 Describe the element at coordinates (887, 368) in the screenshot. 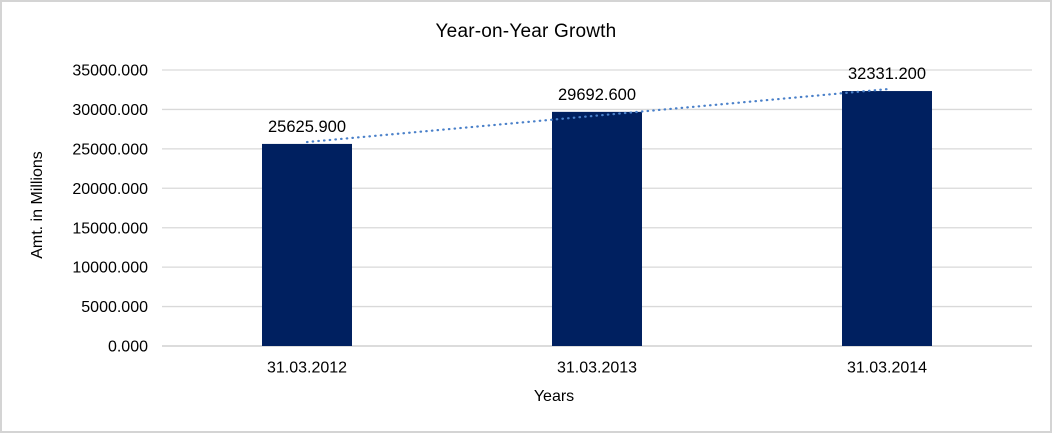

I see `x-tick-label: 31.03.2014` at that location.